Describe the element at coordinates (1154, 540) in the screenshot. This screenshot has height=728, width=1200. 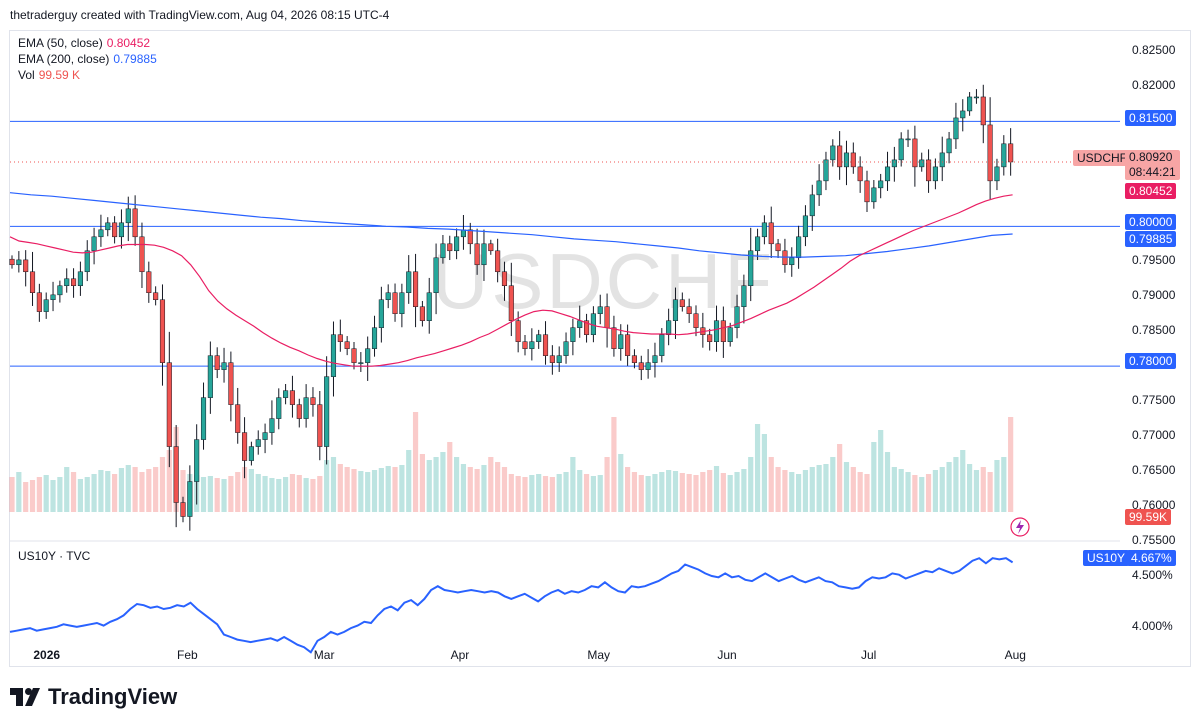
I see `price-tick-label: 0.75500` at that location.